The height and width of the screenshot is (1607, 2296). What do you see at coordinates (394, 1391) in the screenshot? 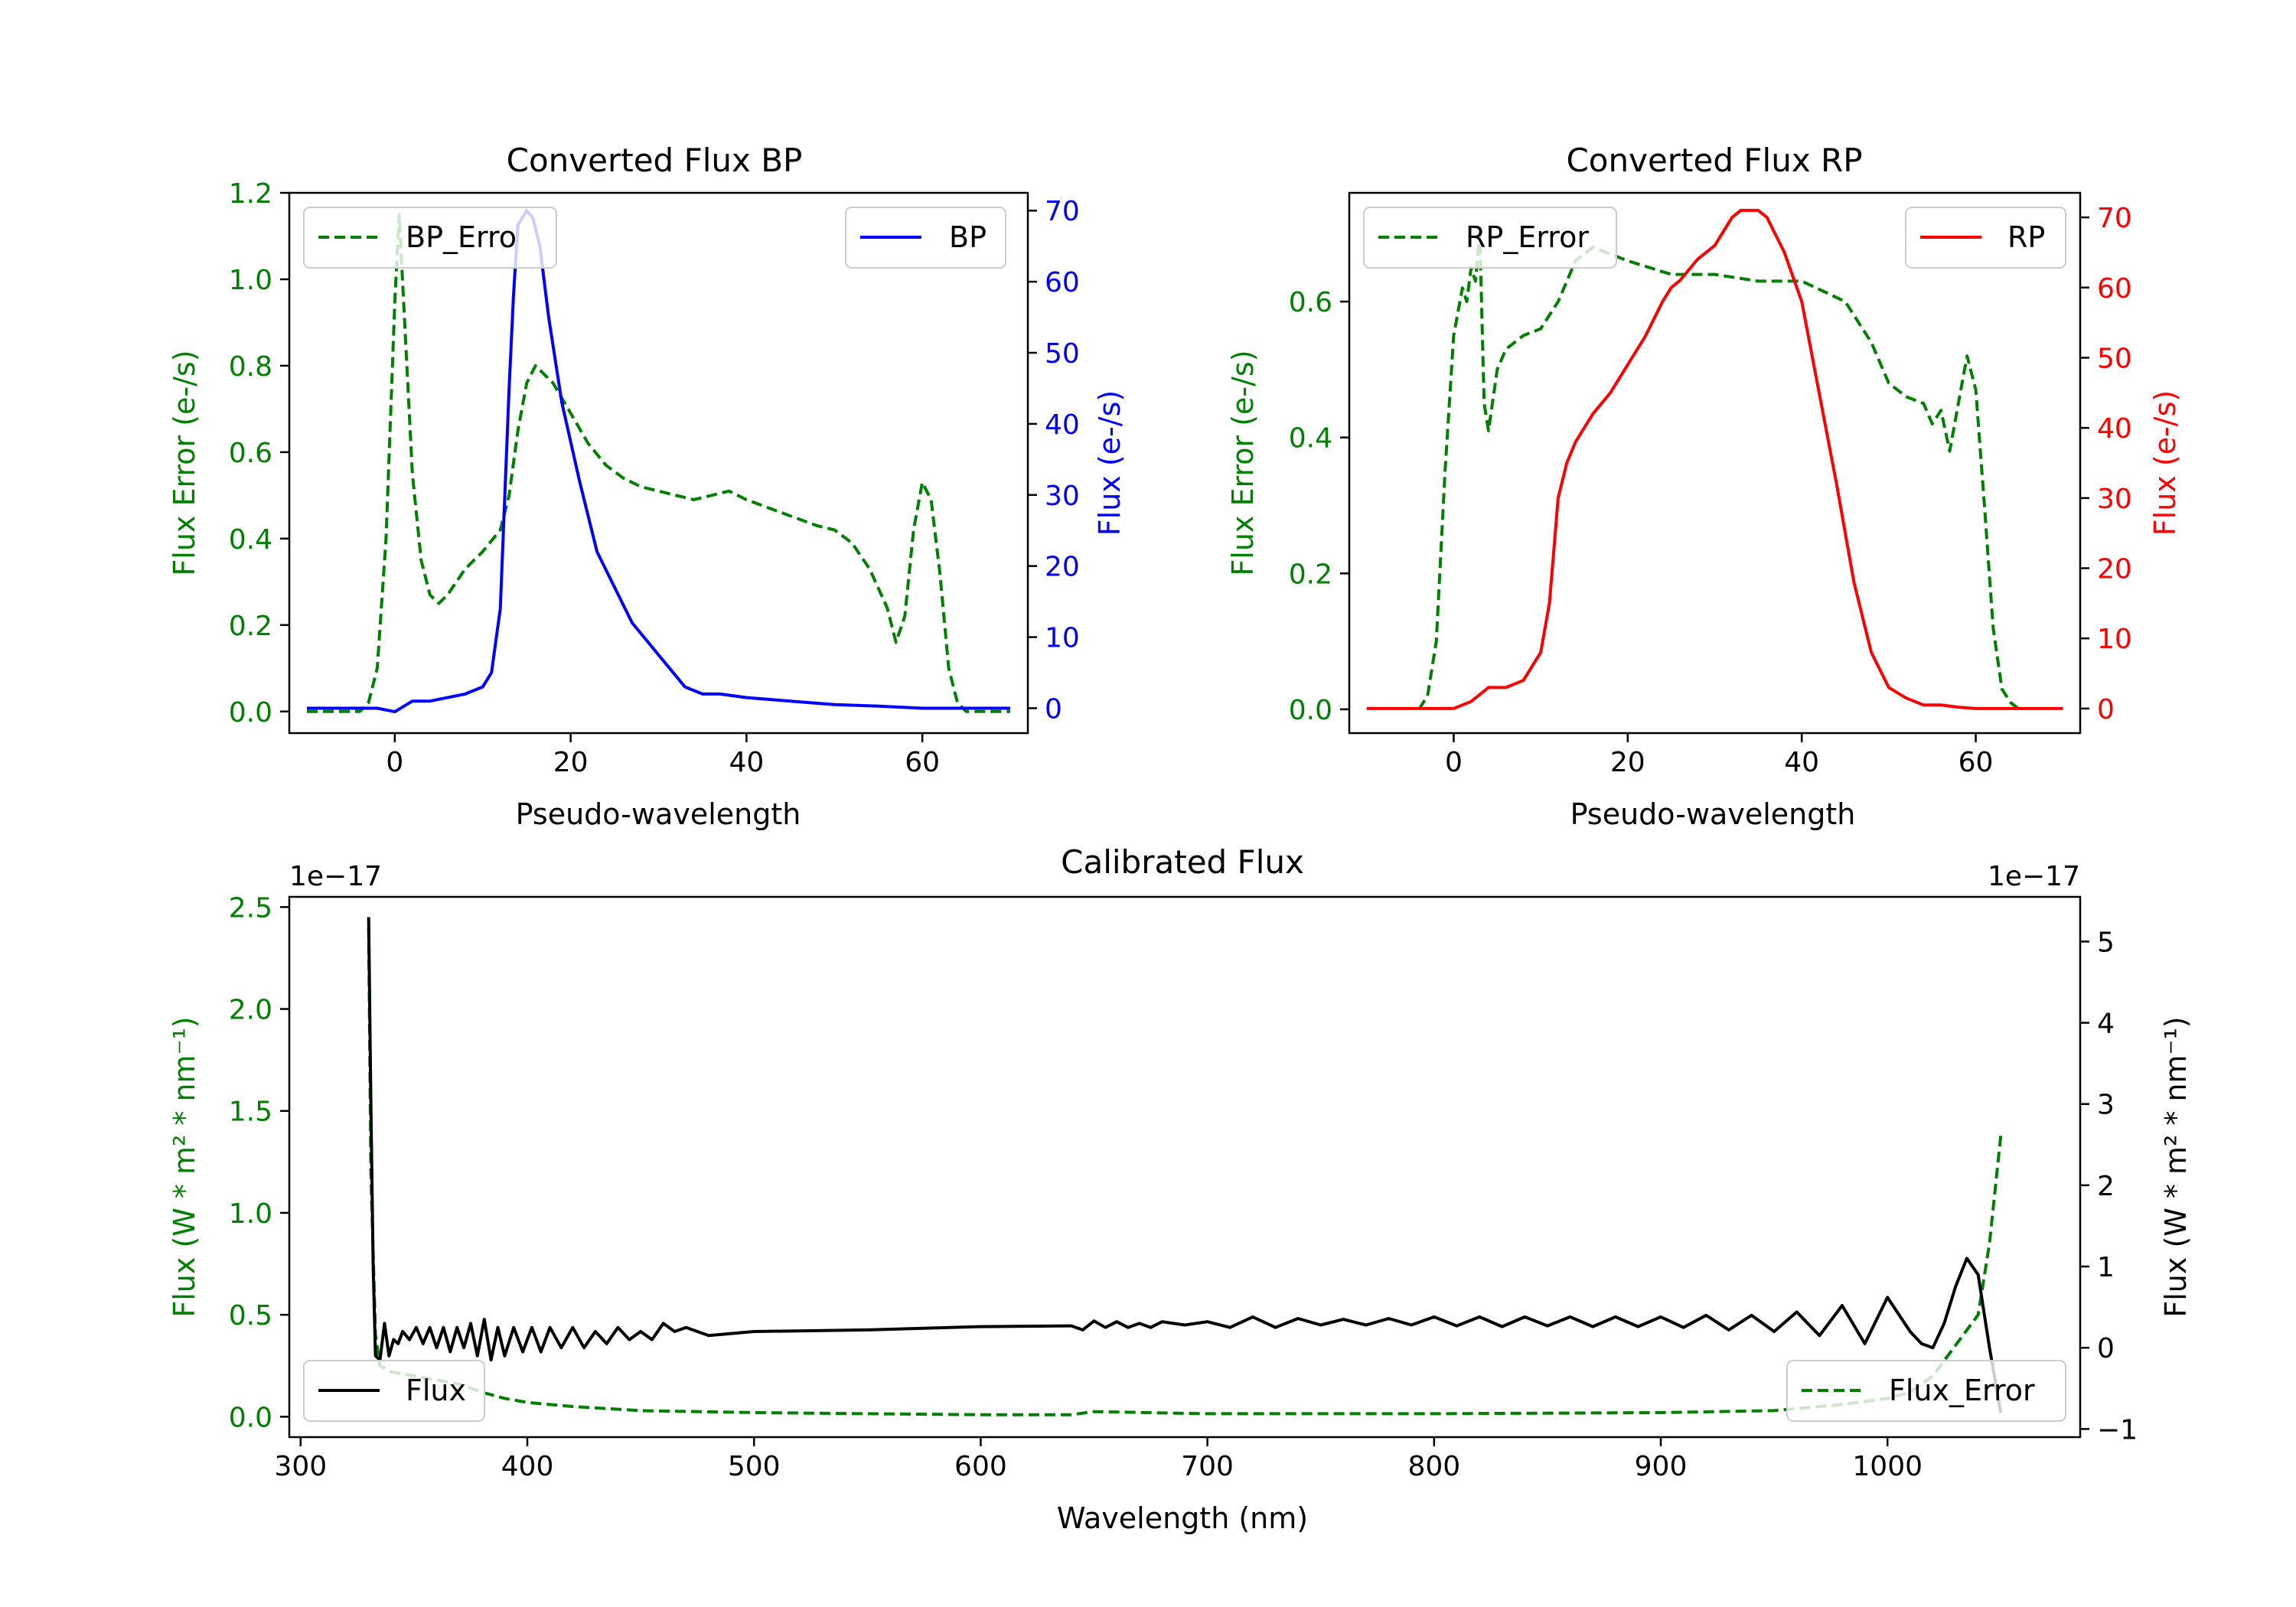
I see `cal-legend-left: Flux` at bounding box center [394, 1391].